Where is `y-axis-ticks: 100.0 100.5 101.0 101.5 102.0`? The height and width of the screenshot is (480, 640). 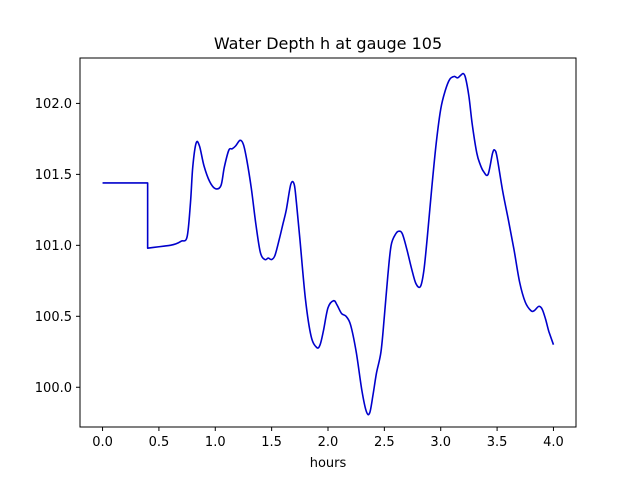 y-axis-ticks: 100.0 100.5 101.0 101.5 102.0 is located at coordinates (57, 246).